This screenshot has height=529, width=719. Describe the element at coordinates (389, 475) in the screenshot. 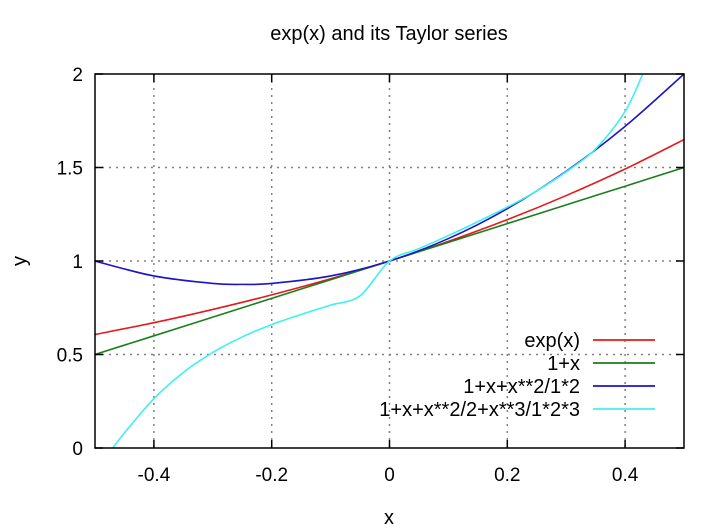

I see `x-tick-label: 0` at that location.